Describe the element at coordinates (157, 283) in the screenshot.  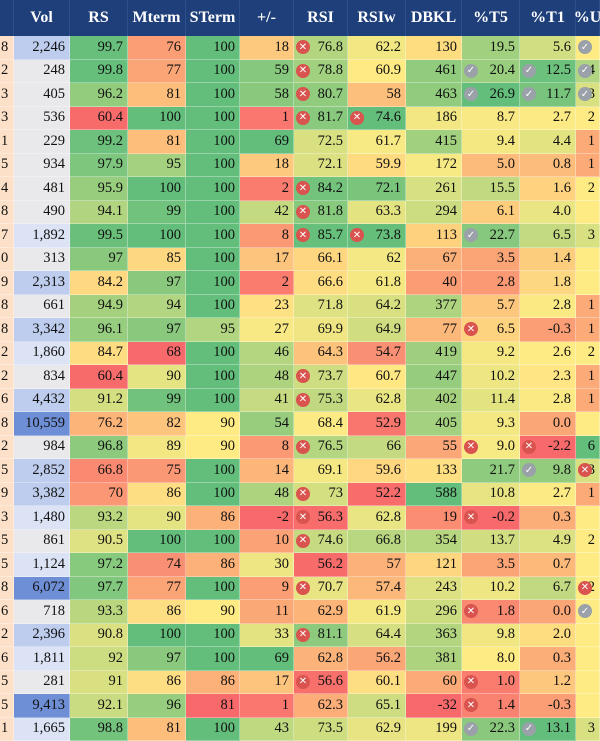
I see `mterm-cell: 97` at that location.